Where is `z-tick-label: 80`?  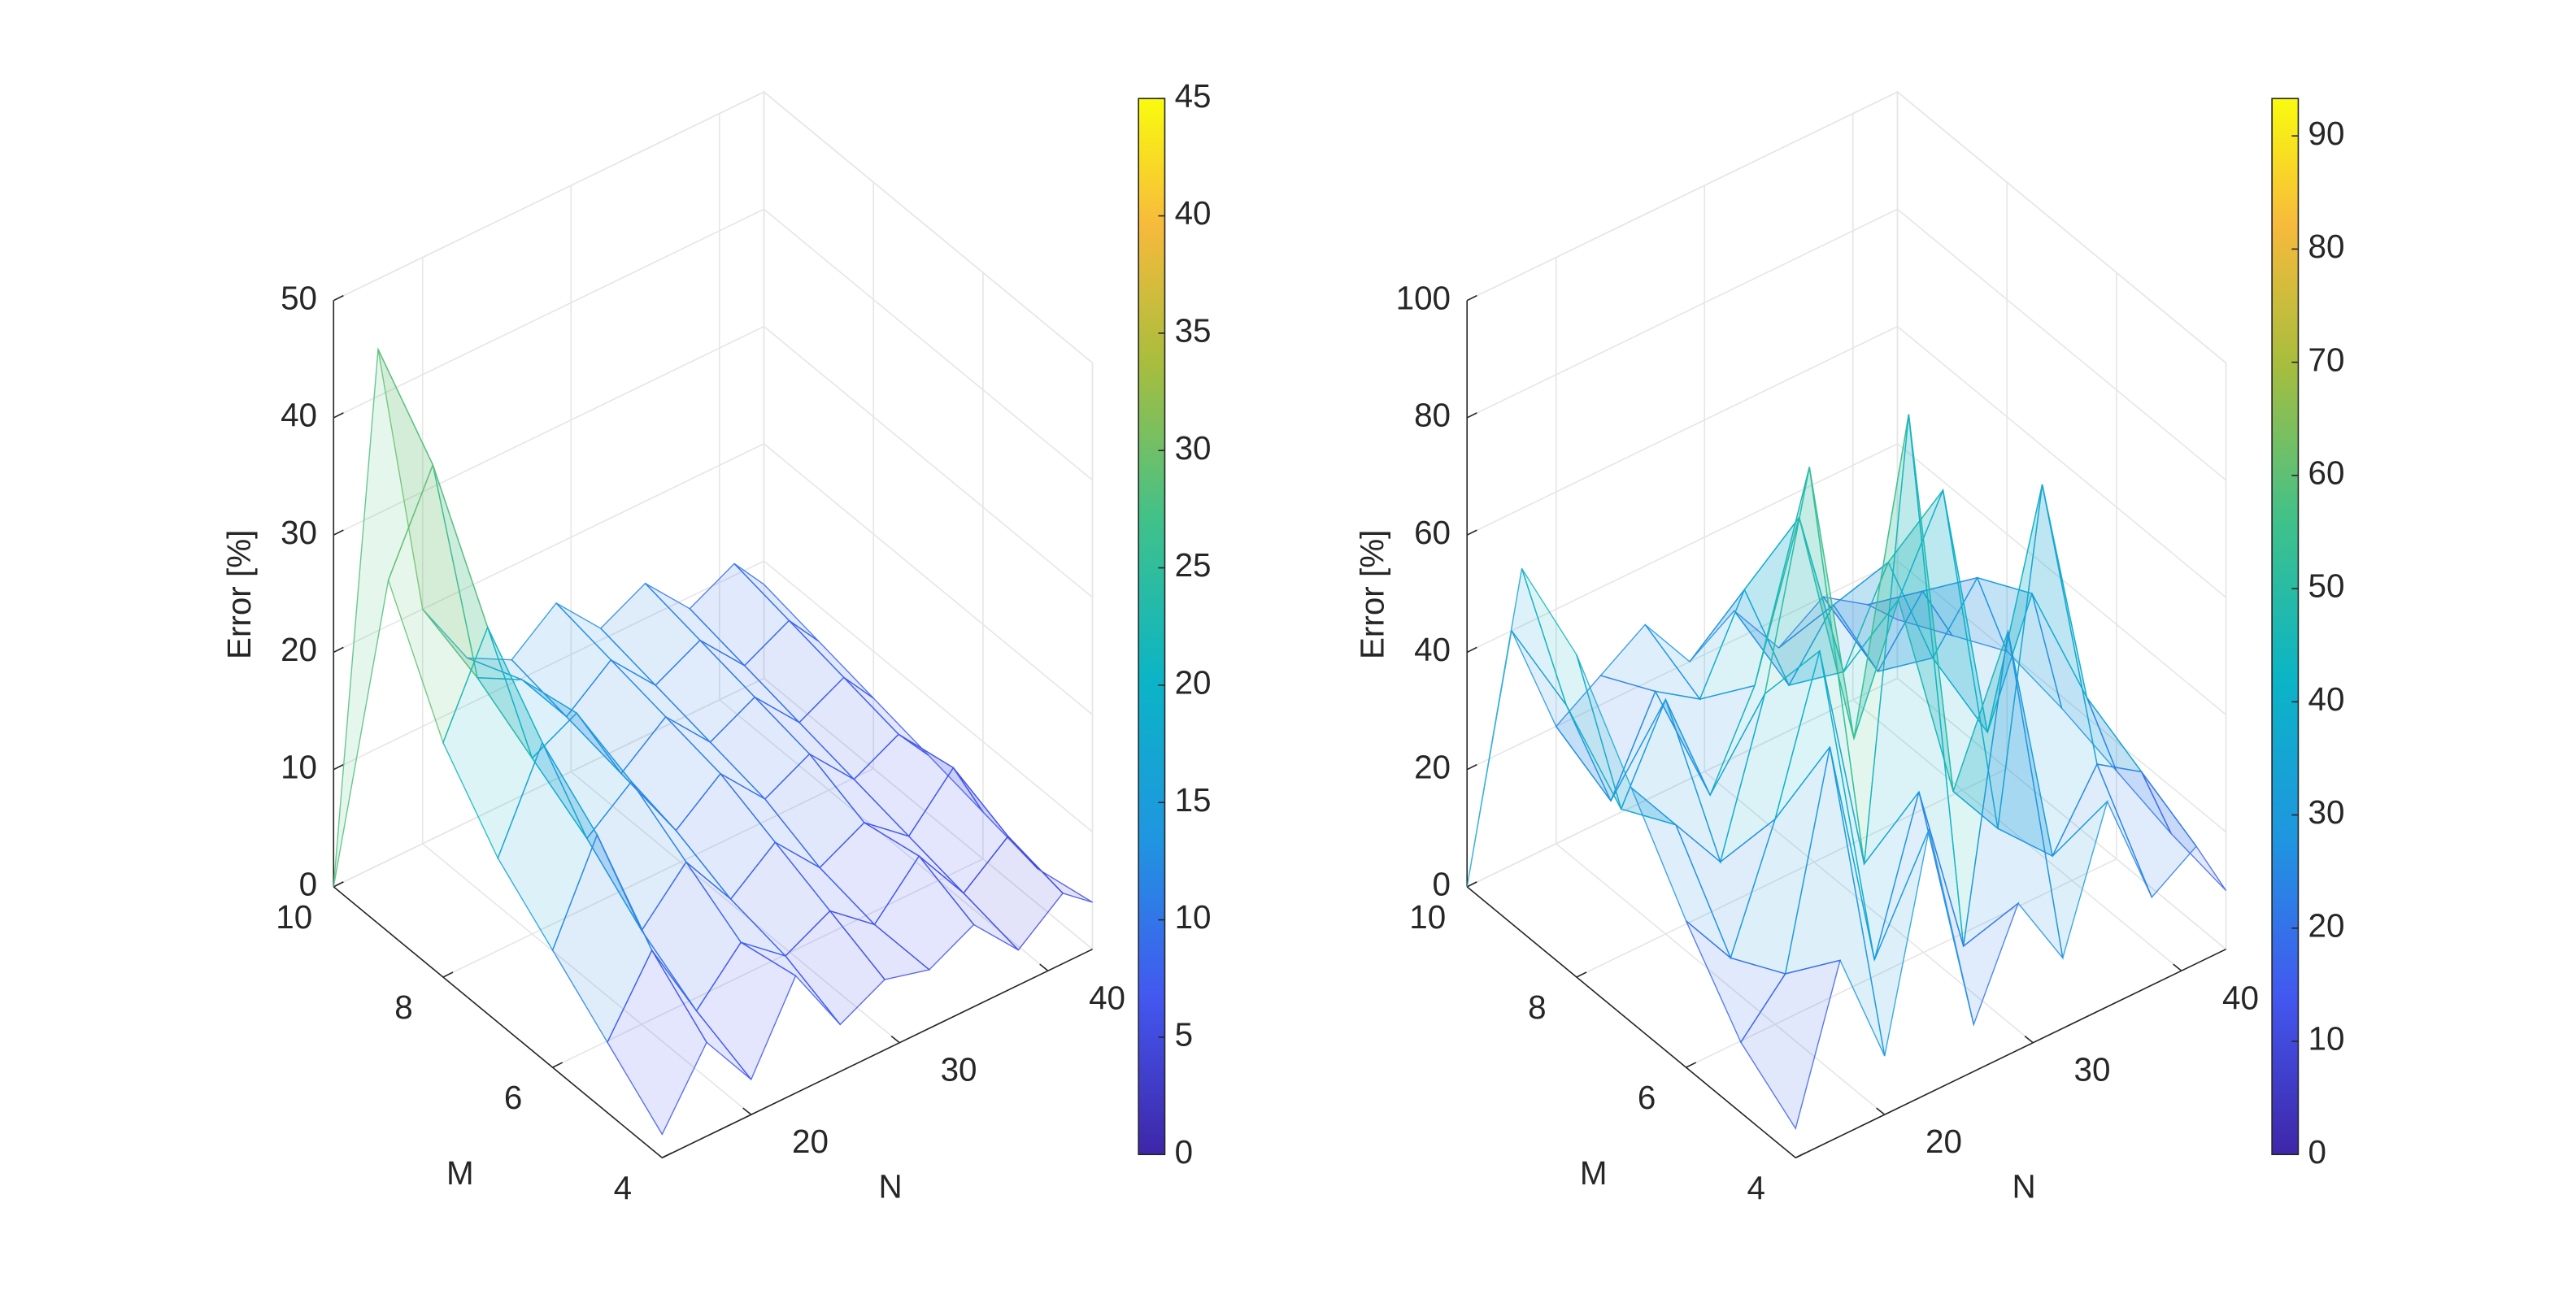 z-tick-label: 80 is located at coordinates (1433, 415).